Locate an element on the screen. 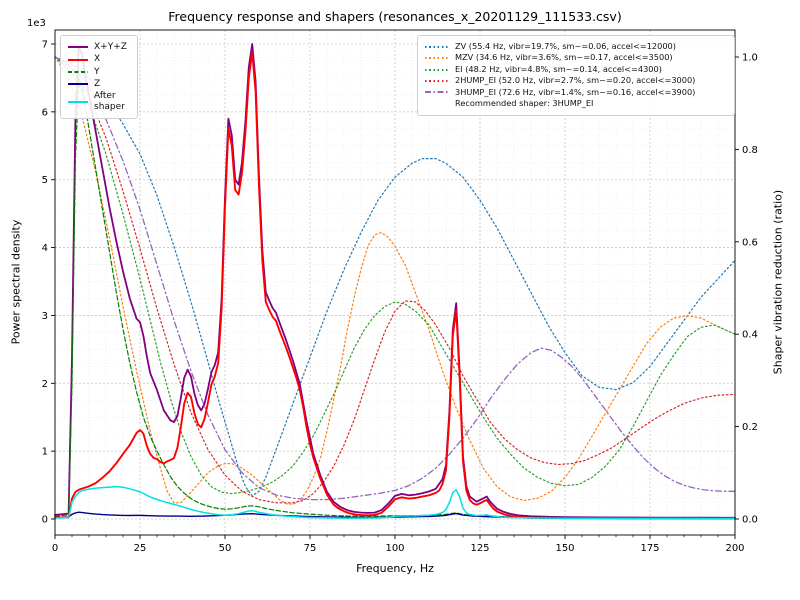 This screenshot has width=800, height=600. series-after-shaper is located at coordinates (395, 502).